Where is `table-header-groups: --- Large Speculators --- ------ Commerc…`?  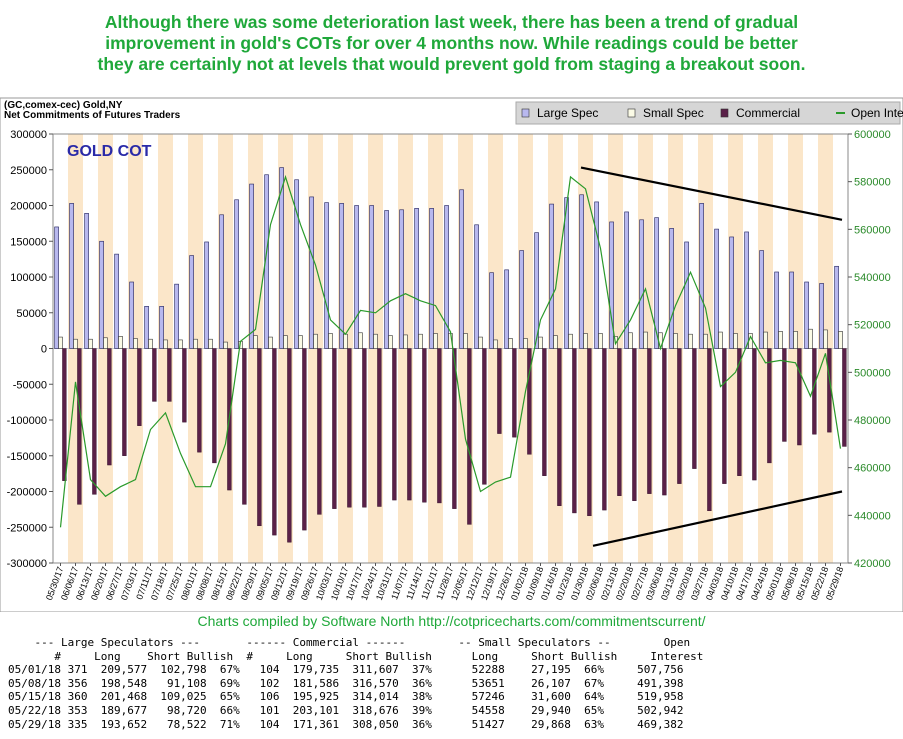 table-header-groups: --- Large Speculators --- ------ Commerc… is located at coordinates (349, 642).